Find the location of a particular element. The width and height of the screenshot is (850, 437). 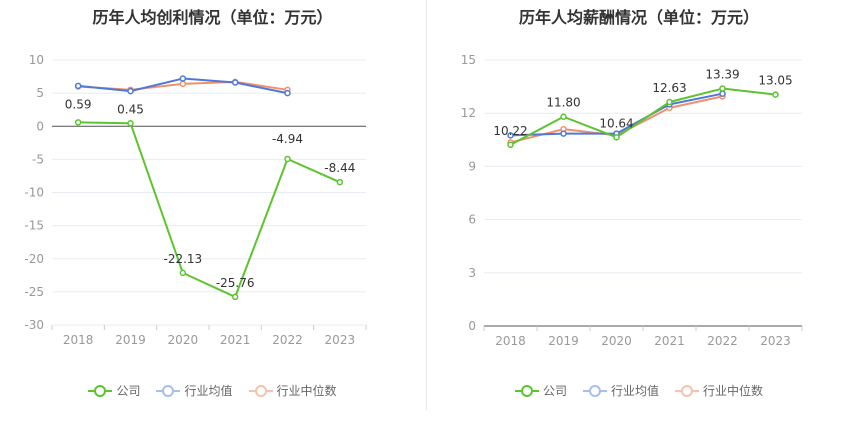

data-label: 13.39 is located at coordinates (722, 75).